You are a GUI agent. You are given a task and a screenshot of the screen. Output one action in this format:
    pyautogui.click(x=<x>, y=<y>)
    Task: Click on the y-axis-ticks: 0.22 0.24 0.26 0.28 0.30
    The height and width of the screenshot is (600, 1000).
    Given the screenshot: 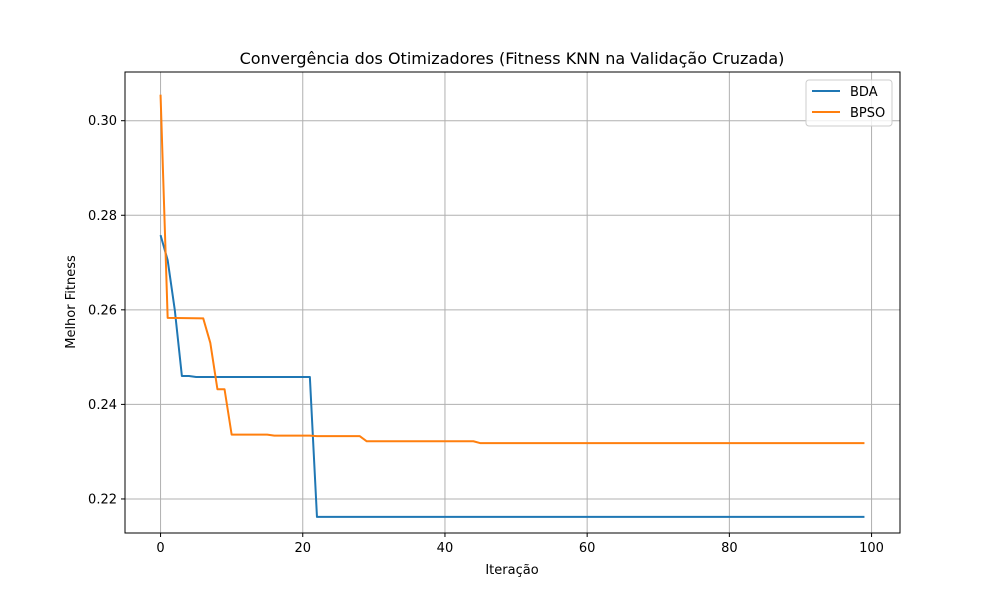 What is the action you would take?
    pyautogui.click(x=106, y=310)
    